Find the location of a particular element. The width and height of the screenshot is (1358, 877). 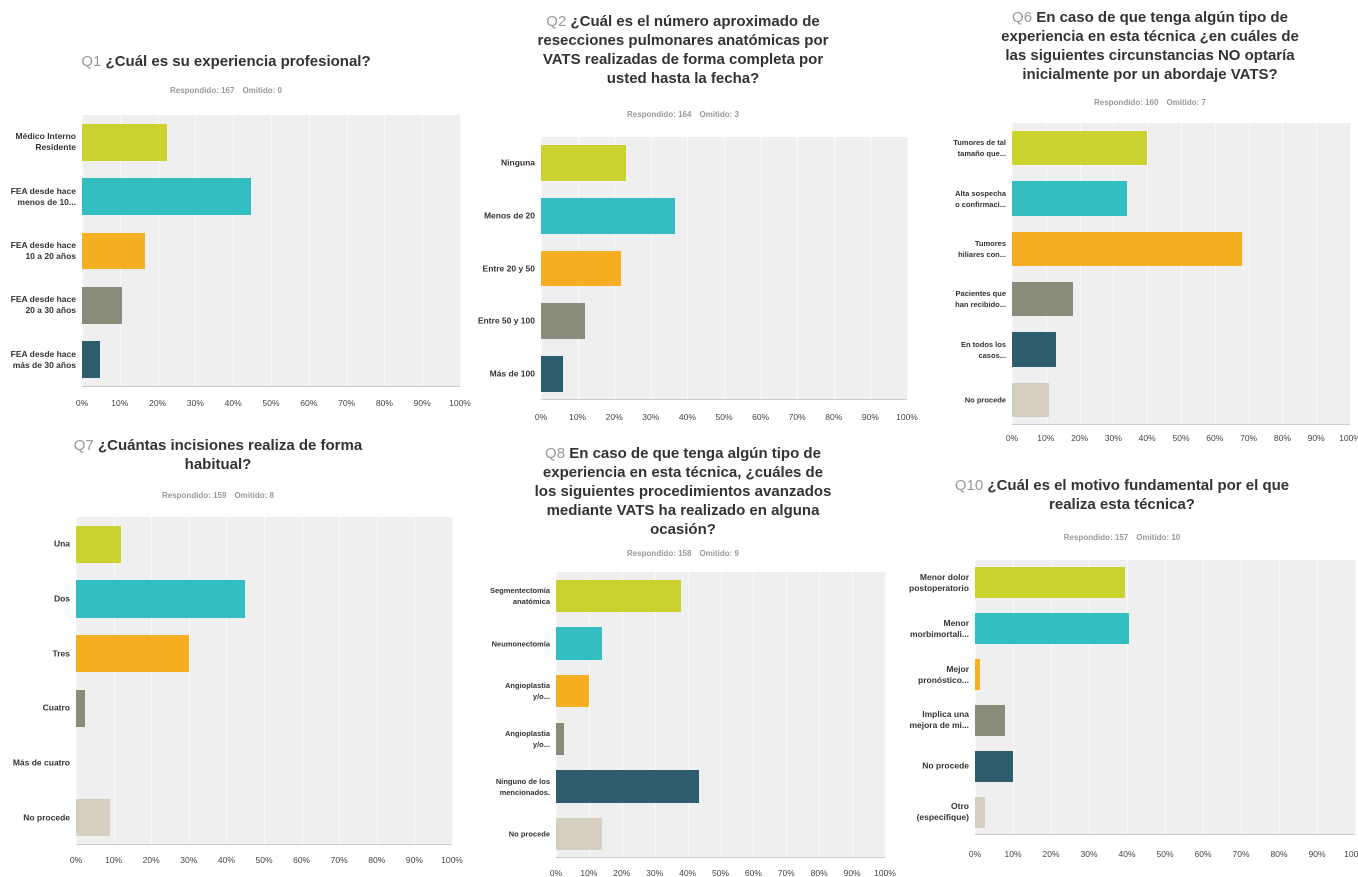

category-label: Cuatro is located at coordinates (56, 707).